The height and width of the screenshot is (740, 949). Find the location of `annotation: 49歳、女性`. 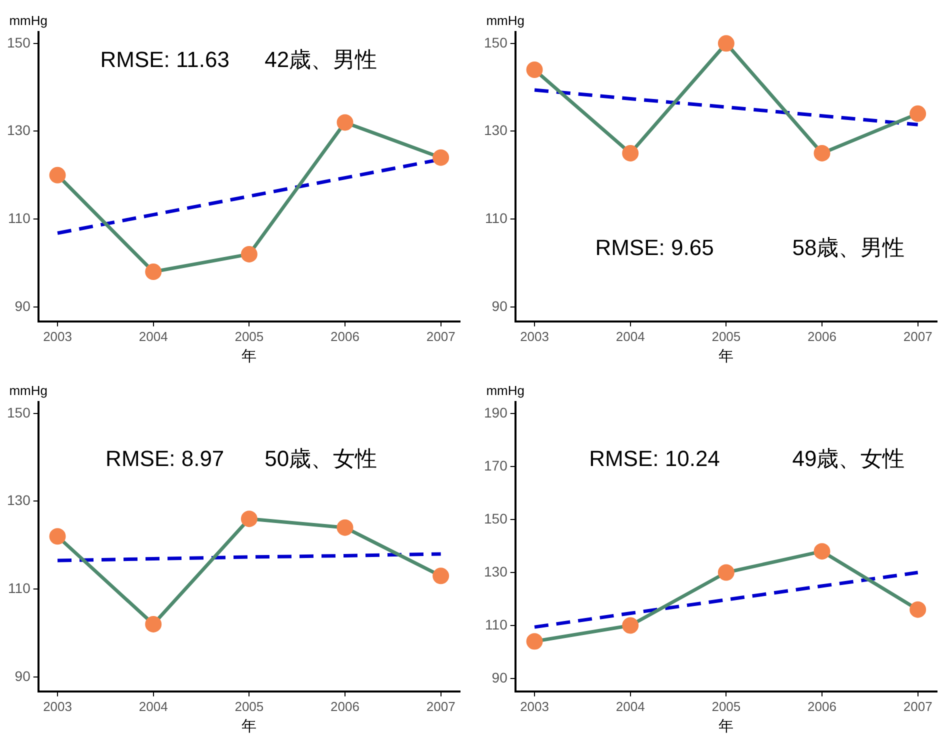

annotation: 49歳、女性 is located at coordinates (848, 458).